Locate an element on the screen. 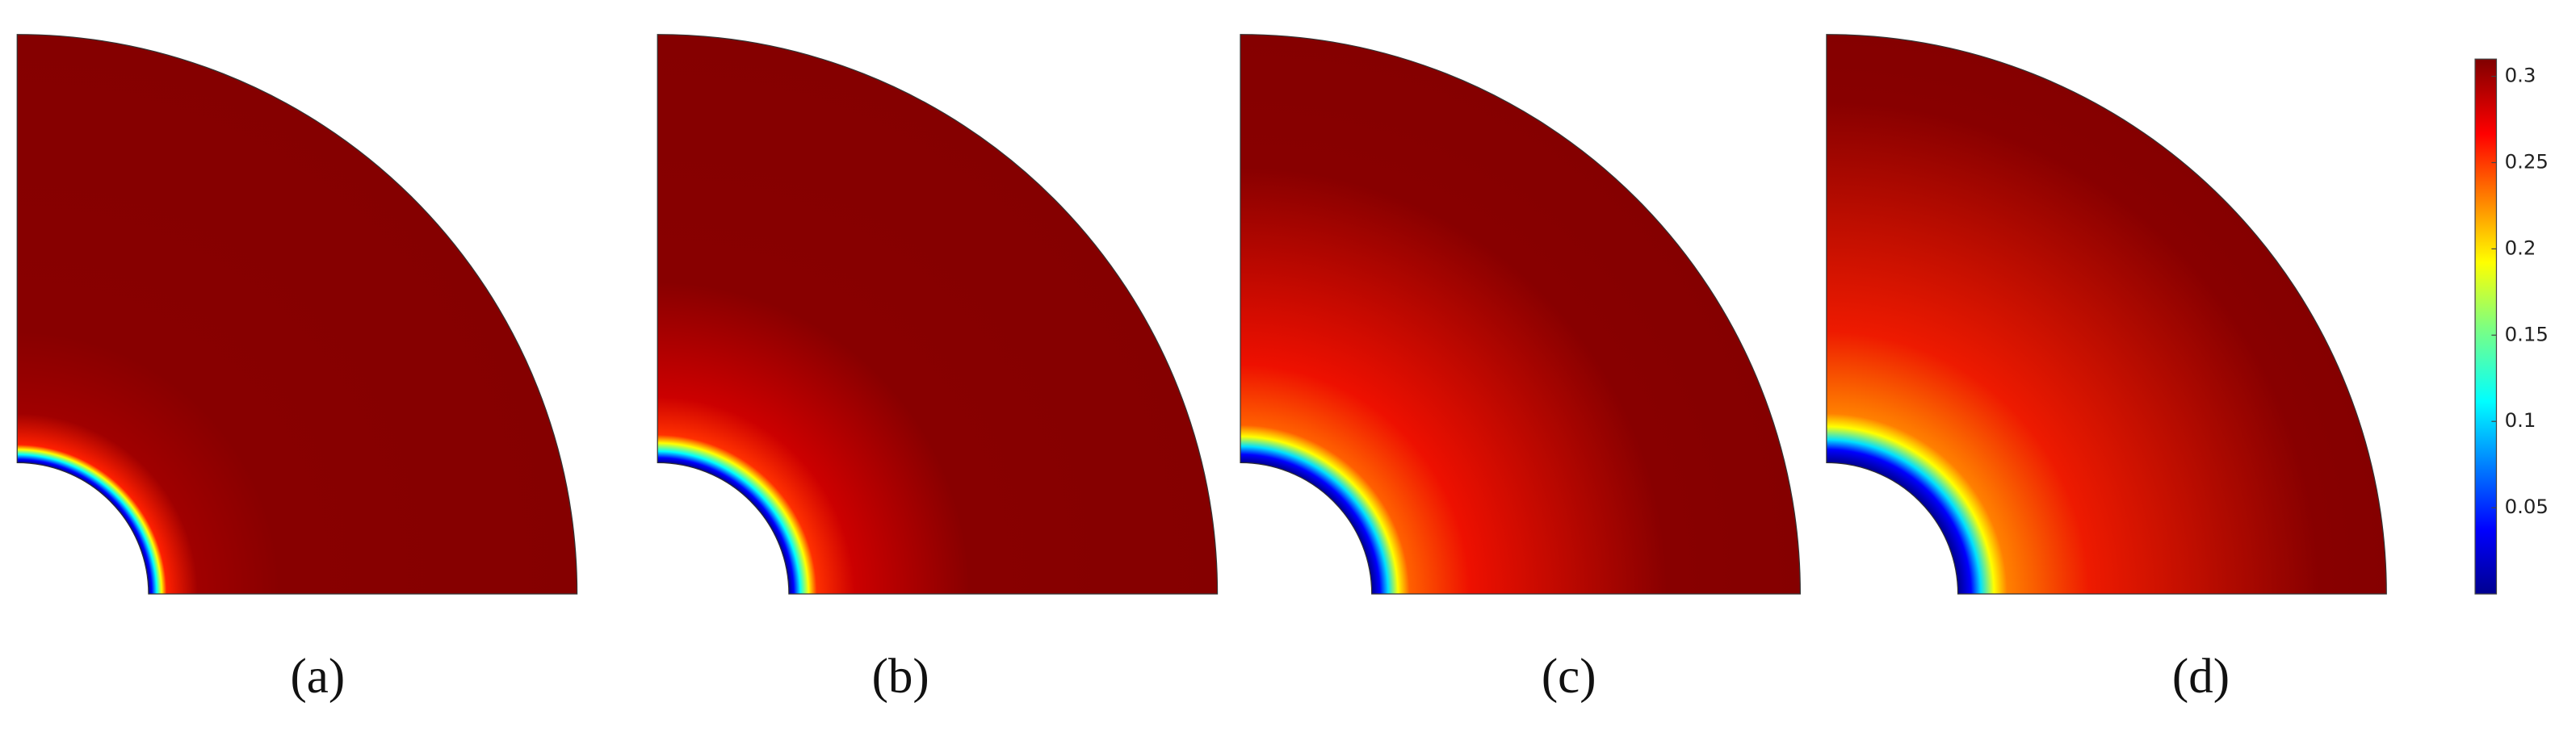  colorbar-tick-label: 0.05 is located at coordinates (2527, 507).